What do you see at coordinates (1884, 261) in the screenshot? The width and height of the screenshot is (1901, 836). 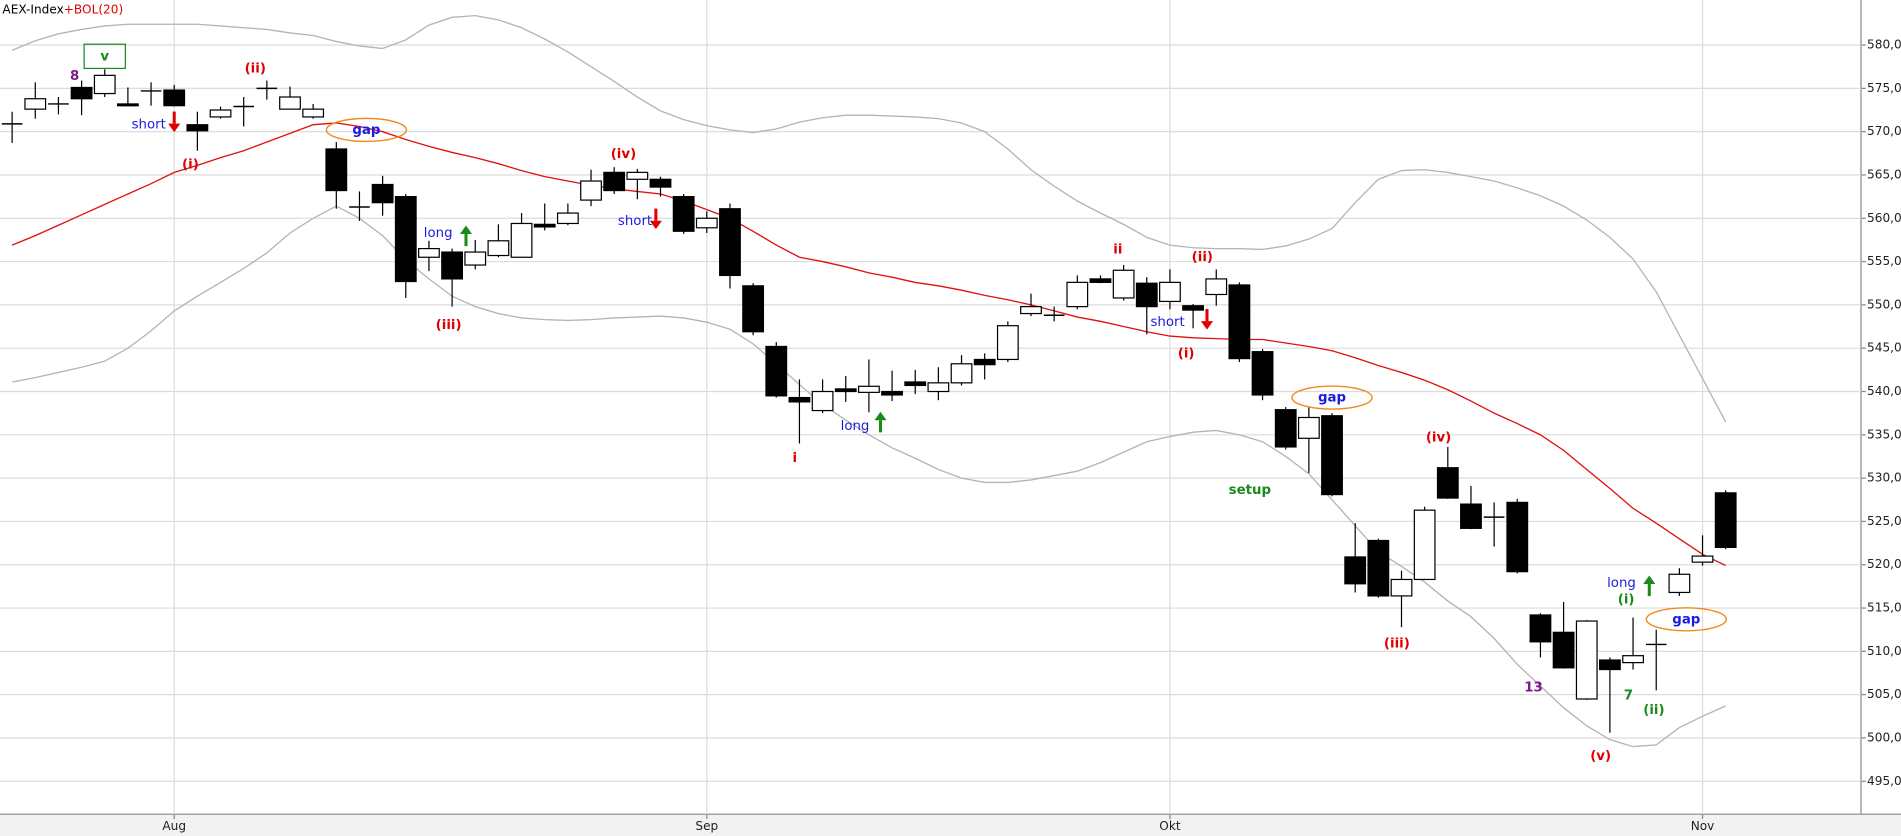 I see `y-tick-label: 555,00` at bounding box center [1884, 261].